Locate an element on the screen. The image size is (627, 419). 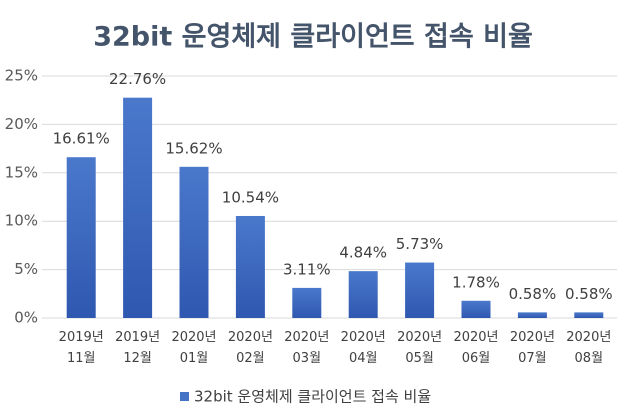
x-tick-label: 2020년 03월 is located at coordinates (306, 348).